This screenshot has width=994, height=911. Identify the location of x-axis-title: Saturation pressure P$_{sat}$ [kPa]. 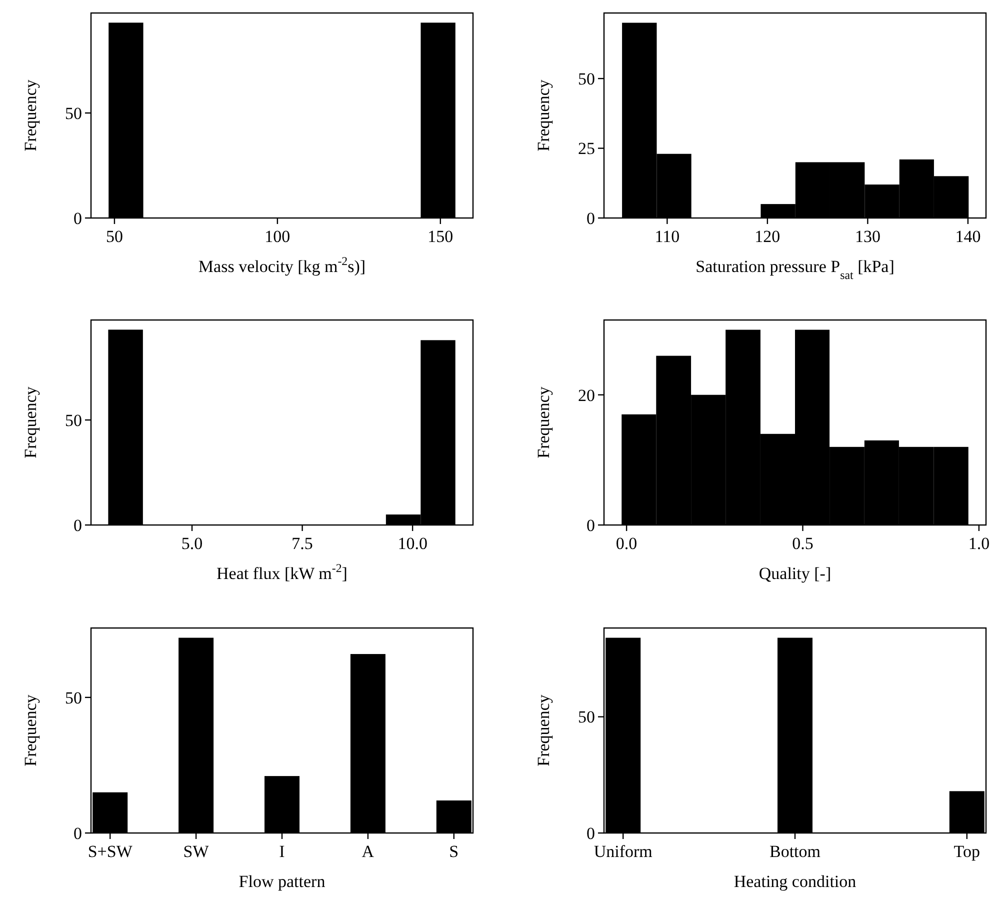
(795, 269).